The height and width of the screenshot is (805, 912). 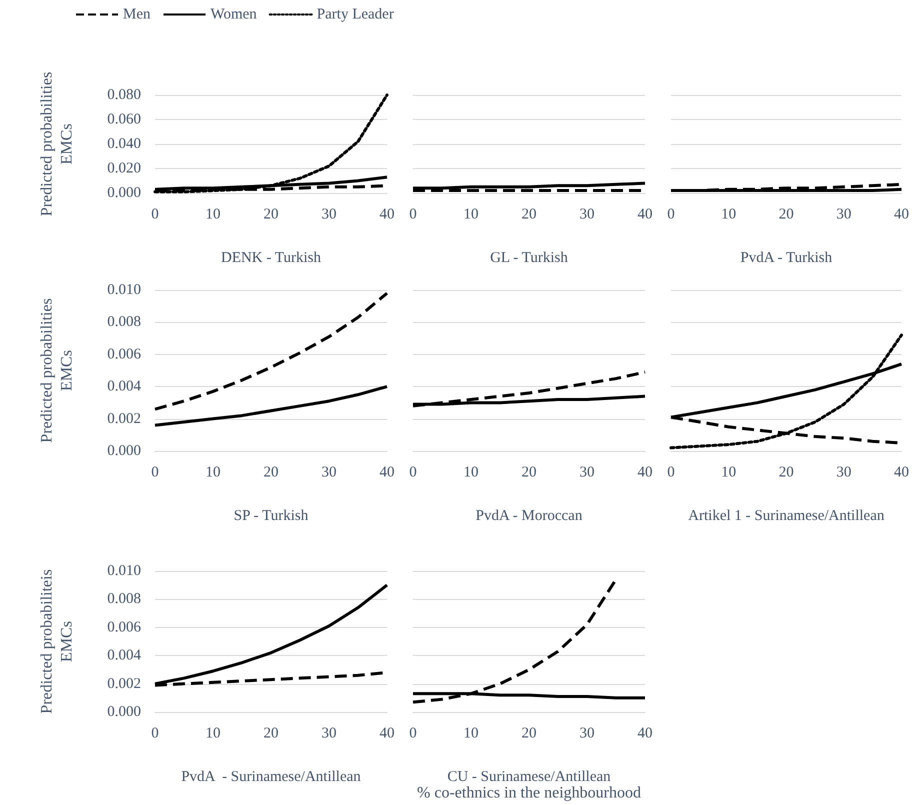 What do you see at coordinates (529, 516) in the screenshot?
I see `x-axis-title: PvdA - Moroccan` at bounding box center [529, 516].